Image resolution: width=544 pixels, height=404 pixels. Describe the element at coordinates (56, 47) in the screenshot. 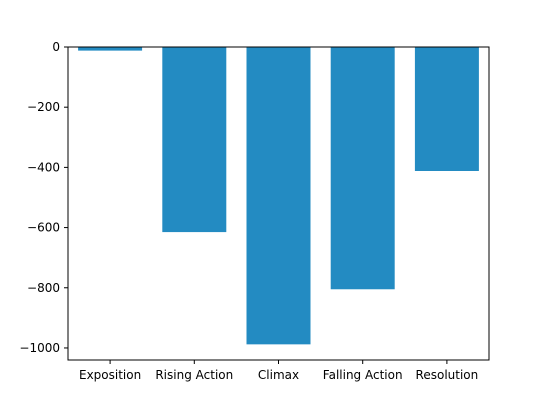

I see `y-tick-label: 0` at that location.